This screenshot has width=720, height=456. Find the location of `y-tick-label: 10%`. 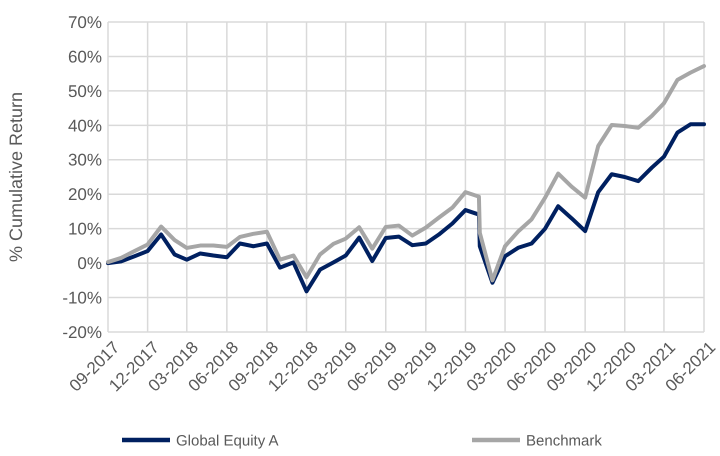

y-tick-label: 10% is located at coordinates (85, 229).